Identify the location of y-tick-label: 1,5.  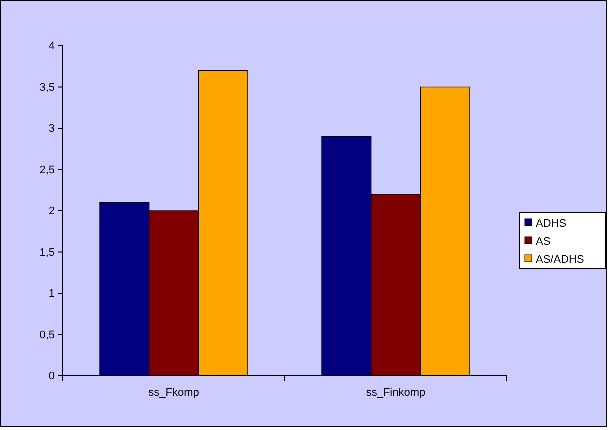
(47, 252).